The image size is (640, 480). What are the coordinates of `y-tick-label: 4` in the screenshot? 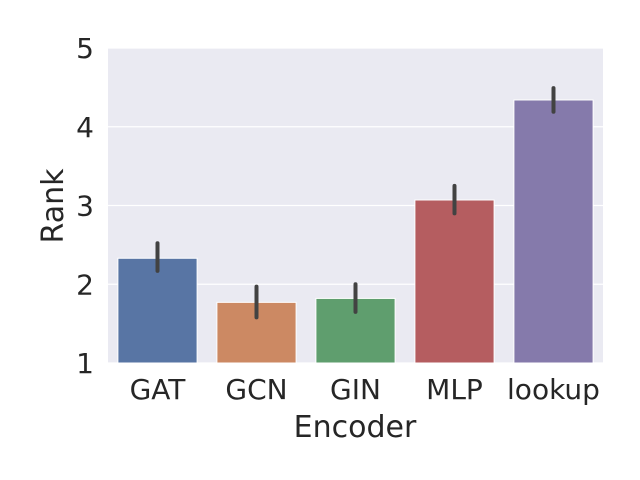 It's located at (85, 127).